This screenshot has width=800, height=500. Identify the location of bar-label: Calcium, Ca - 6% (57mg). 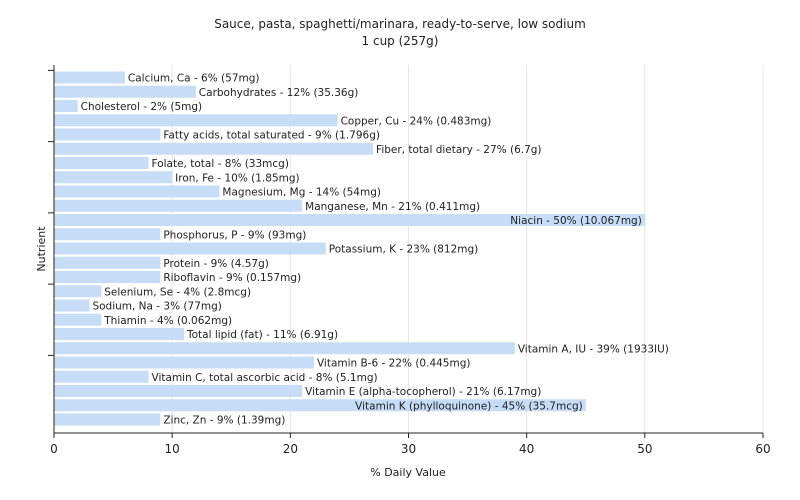
(194, 79).